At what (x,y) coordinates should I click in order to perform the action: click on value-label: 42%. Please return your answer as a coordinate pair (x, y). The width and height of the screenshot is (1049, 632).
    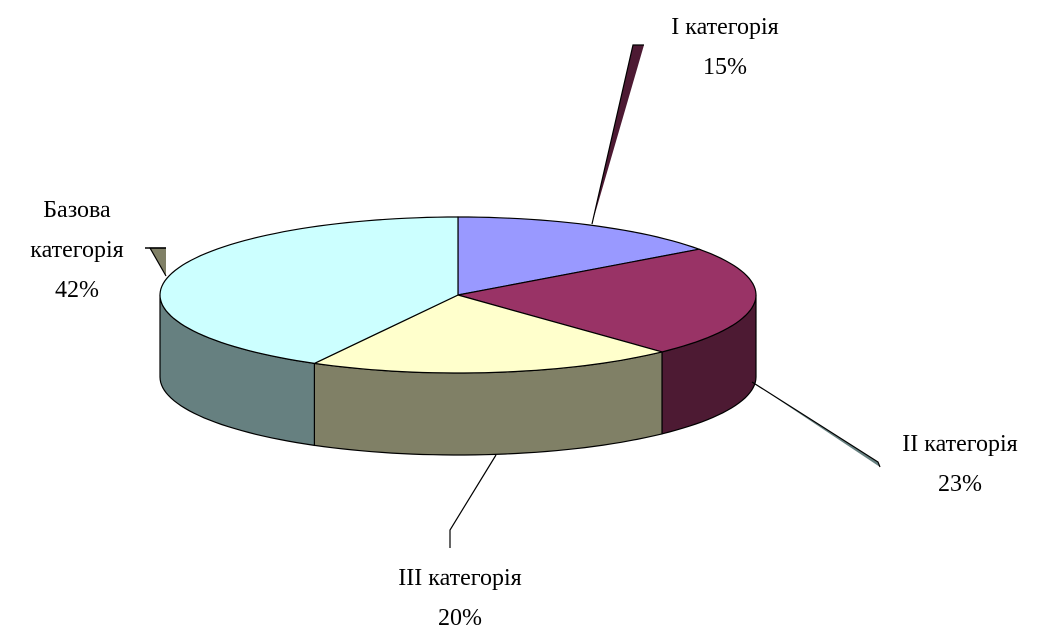
    Looking at the image, I should click on (77, 290).